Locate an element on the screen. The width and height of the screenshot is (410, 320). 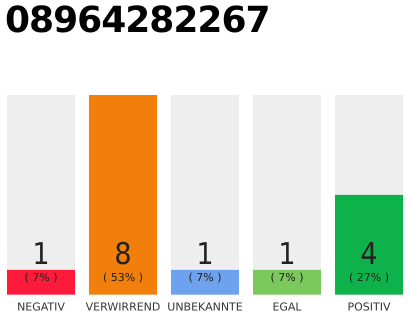
x-tick-label: VERWIRREND is located at coordinates (123, 307).